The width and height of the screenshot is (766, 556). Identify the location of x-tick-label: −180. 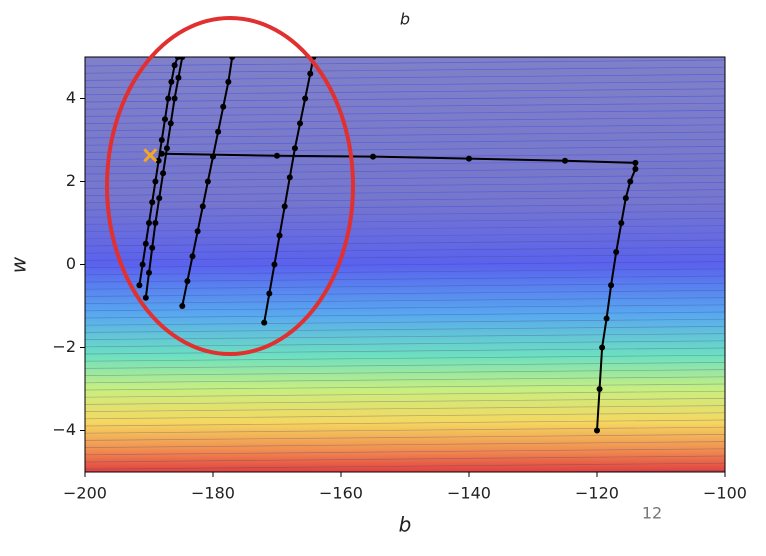
(213, 493).